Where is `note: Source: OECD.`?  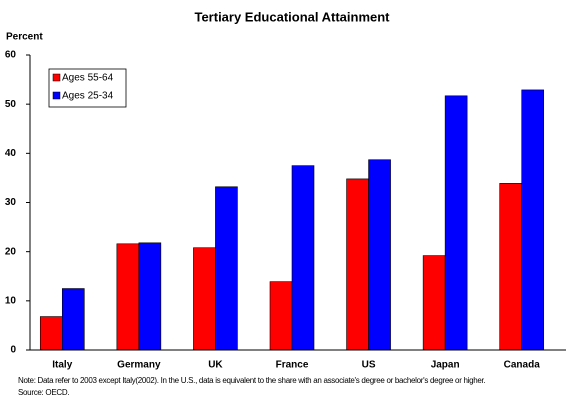
note: Source: OECD. is located at coordinates (43, 392).